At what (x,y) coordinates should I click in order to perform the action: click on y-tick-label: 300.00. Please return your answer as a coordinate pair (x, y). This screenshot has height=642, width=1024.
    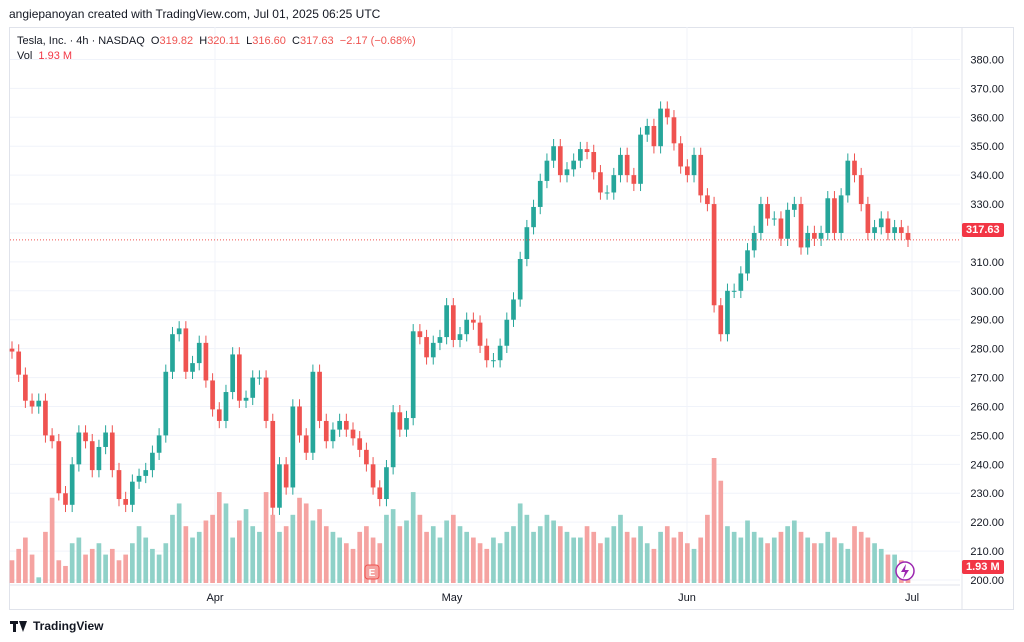
    Looking at the image, I should click on (987, 292).